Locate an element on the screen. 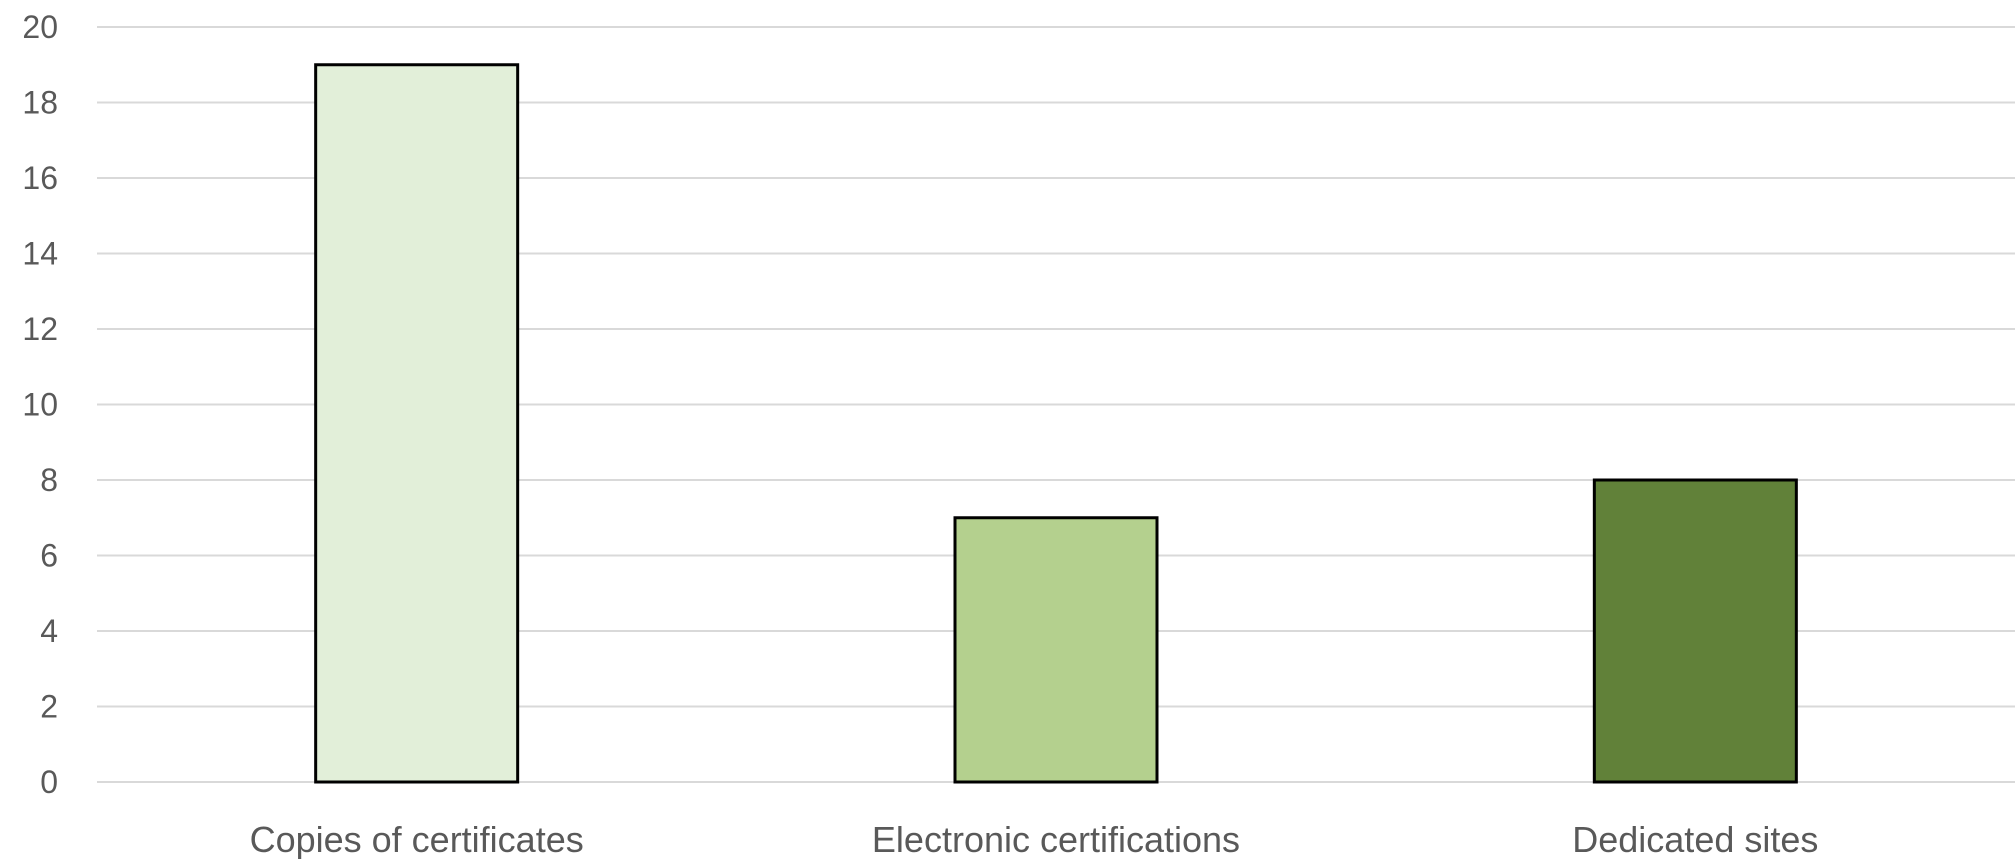  y-tick-label: 12 is located at coordinates (40, 329).